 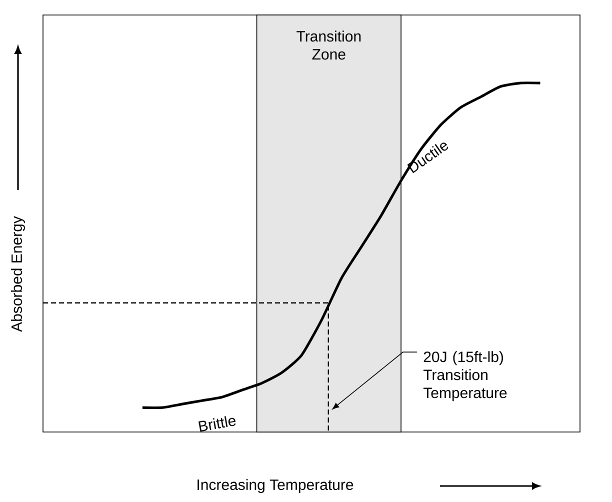 What do you see at coordinates (217, 424) in the screenshot?
I see `annotation: Brittle` at bounding box center [217, 424].